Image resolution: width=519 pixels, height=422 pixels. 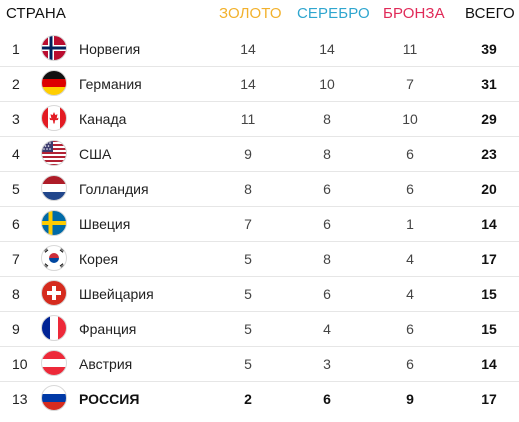 I want to click on bronze-count: 9, so click(x=410, y=399).